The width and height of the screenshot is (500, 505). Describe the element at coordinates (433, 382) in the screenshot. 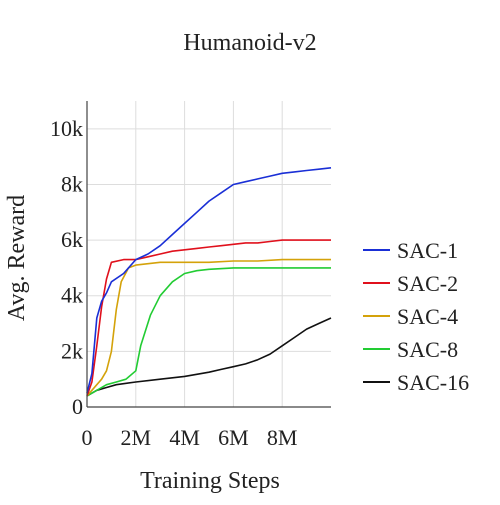

I see `legend-label-sac-16: SAC-16` at that location.